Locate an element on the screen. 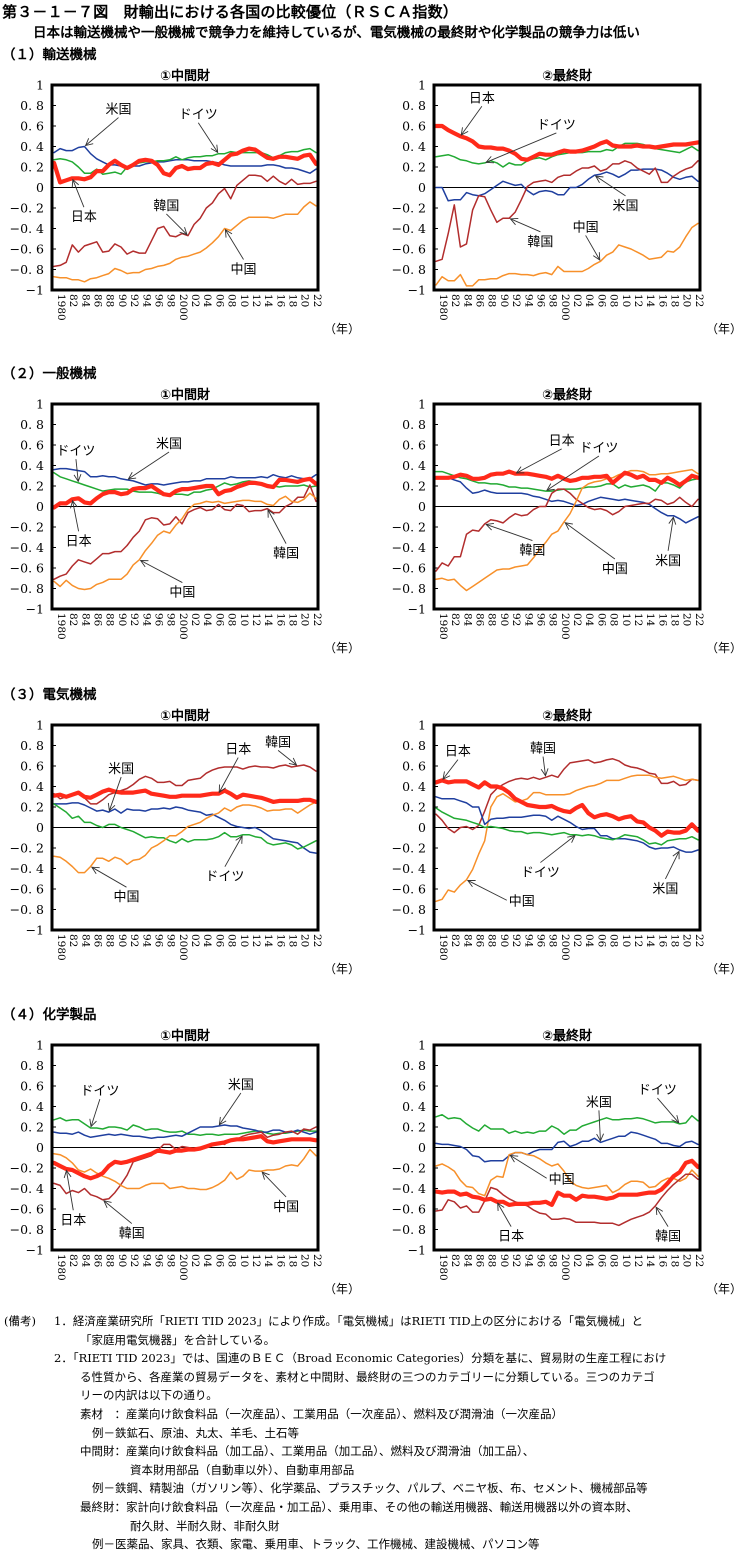  x-tick-label: 84 is located at coordinates (85, 301).